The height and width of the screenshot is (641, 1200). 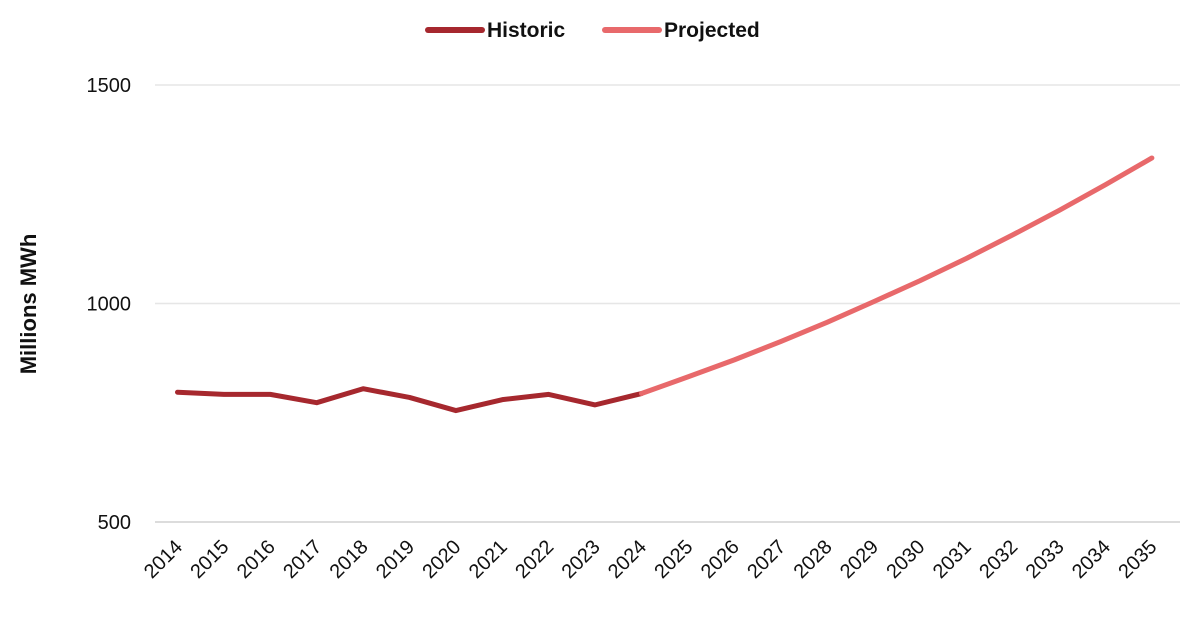 I want to click on x-tick-label: 2034, so click(x=1091, y=559).